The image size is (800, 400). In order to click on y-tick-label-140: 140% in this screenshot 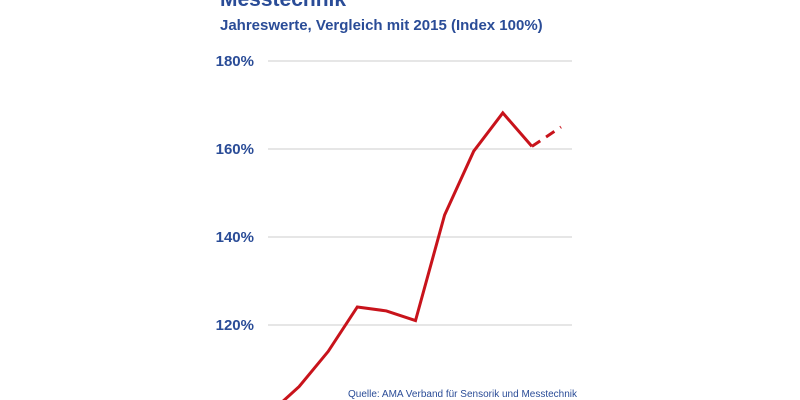, I will do `click(235, 237)`.